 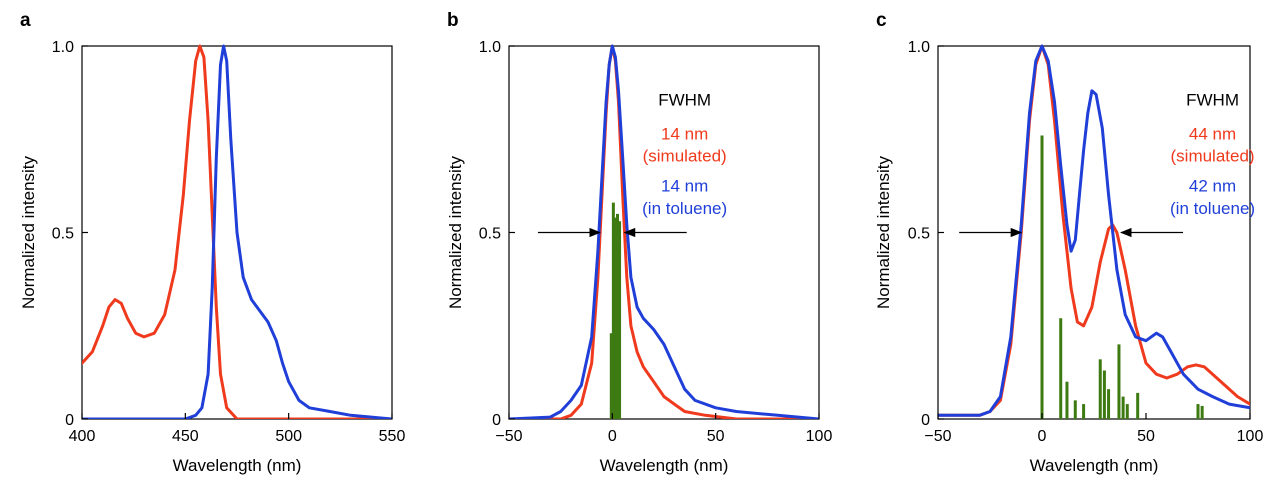 What do you see at coordinates (25, 20) in the screenshot?
I see `panel-letter: a` at bounding box center [25, 20].